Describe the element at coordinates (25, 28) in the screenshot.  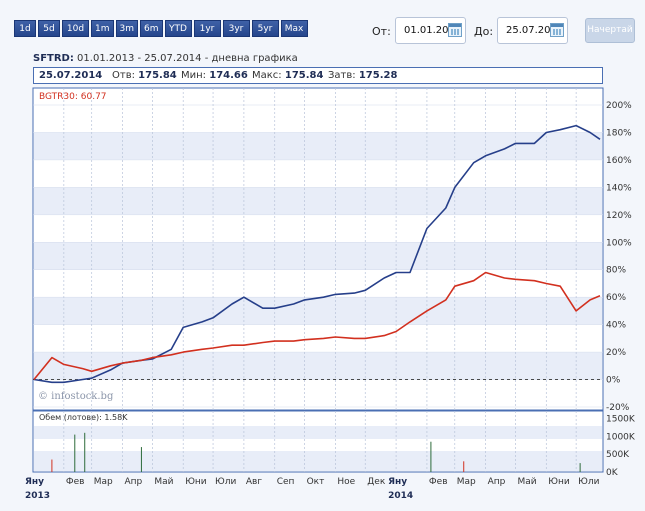
I see `range-button-1d: 1d` at that location.